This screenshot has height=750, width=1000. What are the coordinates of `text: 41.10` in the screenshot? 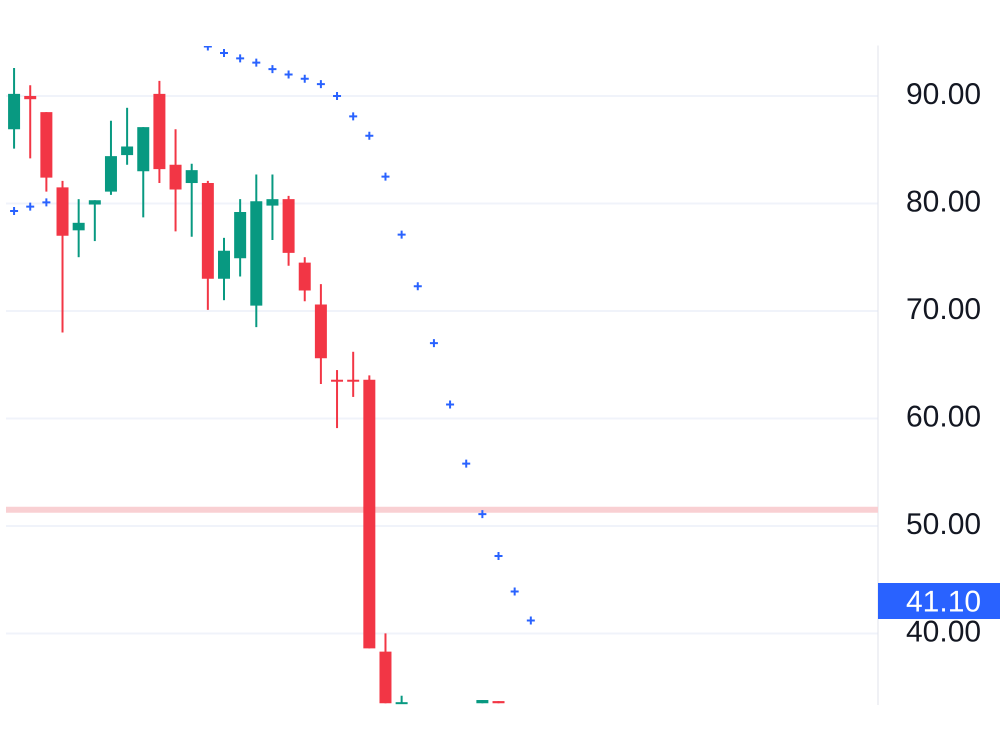 It's located at (944, 601).